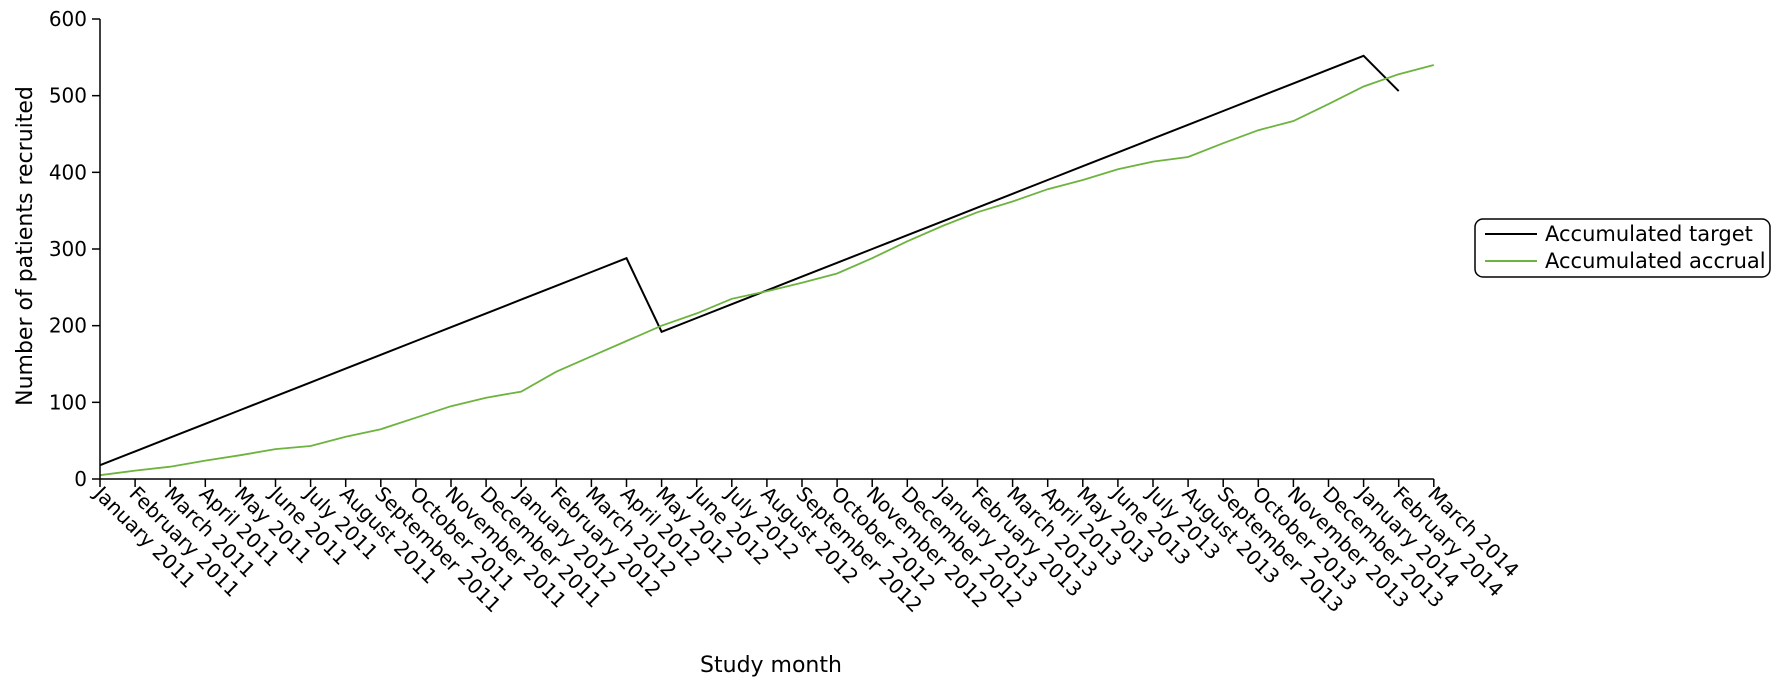 The image size is (1778, 683). I want to click on y-tick-label: 600, so click(68, 19).